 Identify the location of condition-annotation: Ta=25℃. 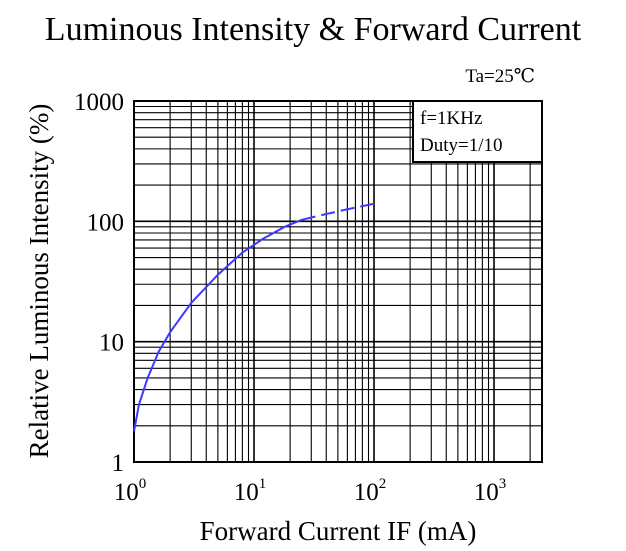
(500, 76).